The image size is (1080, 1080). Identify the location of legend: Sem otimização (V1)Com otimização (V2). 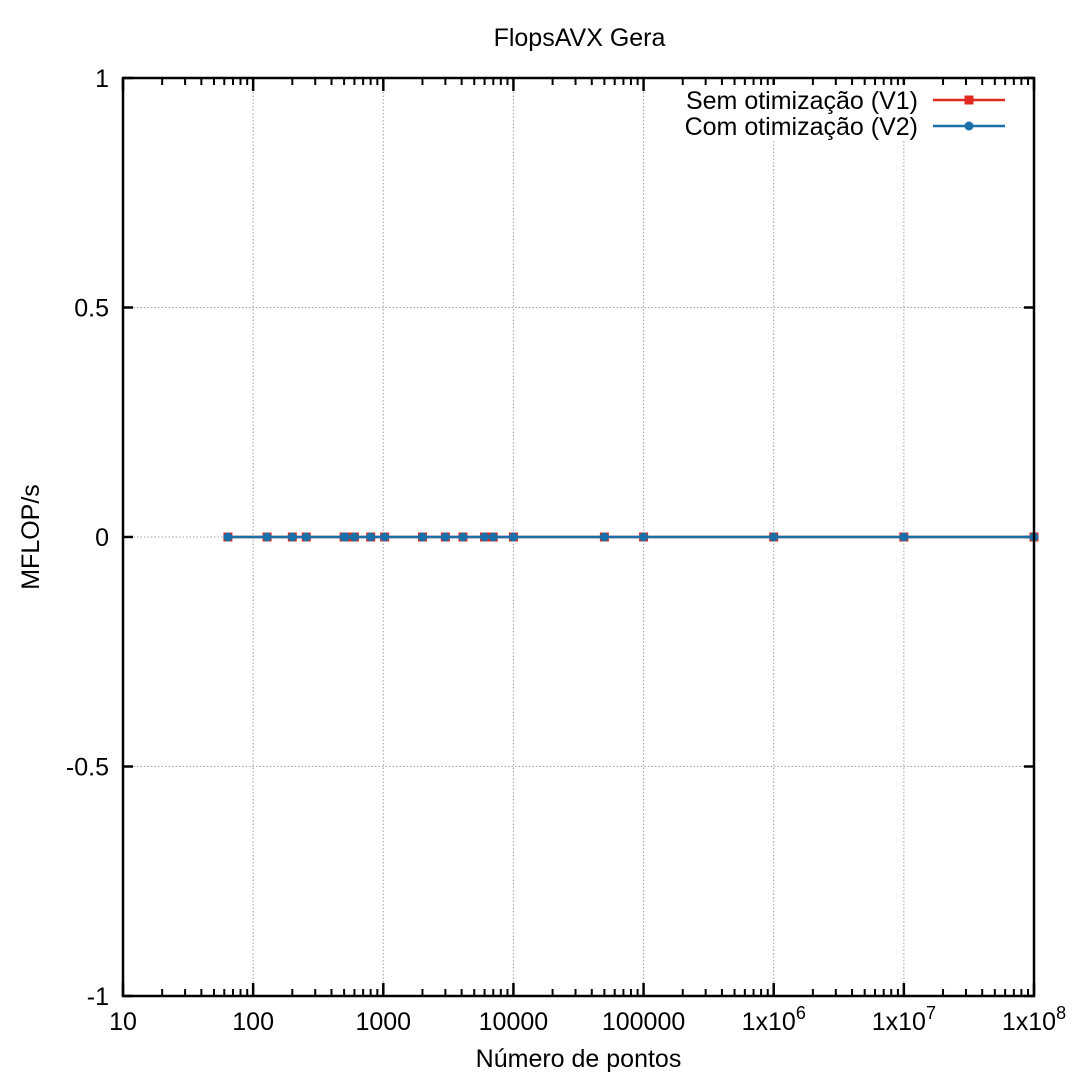
(845, 114).